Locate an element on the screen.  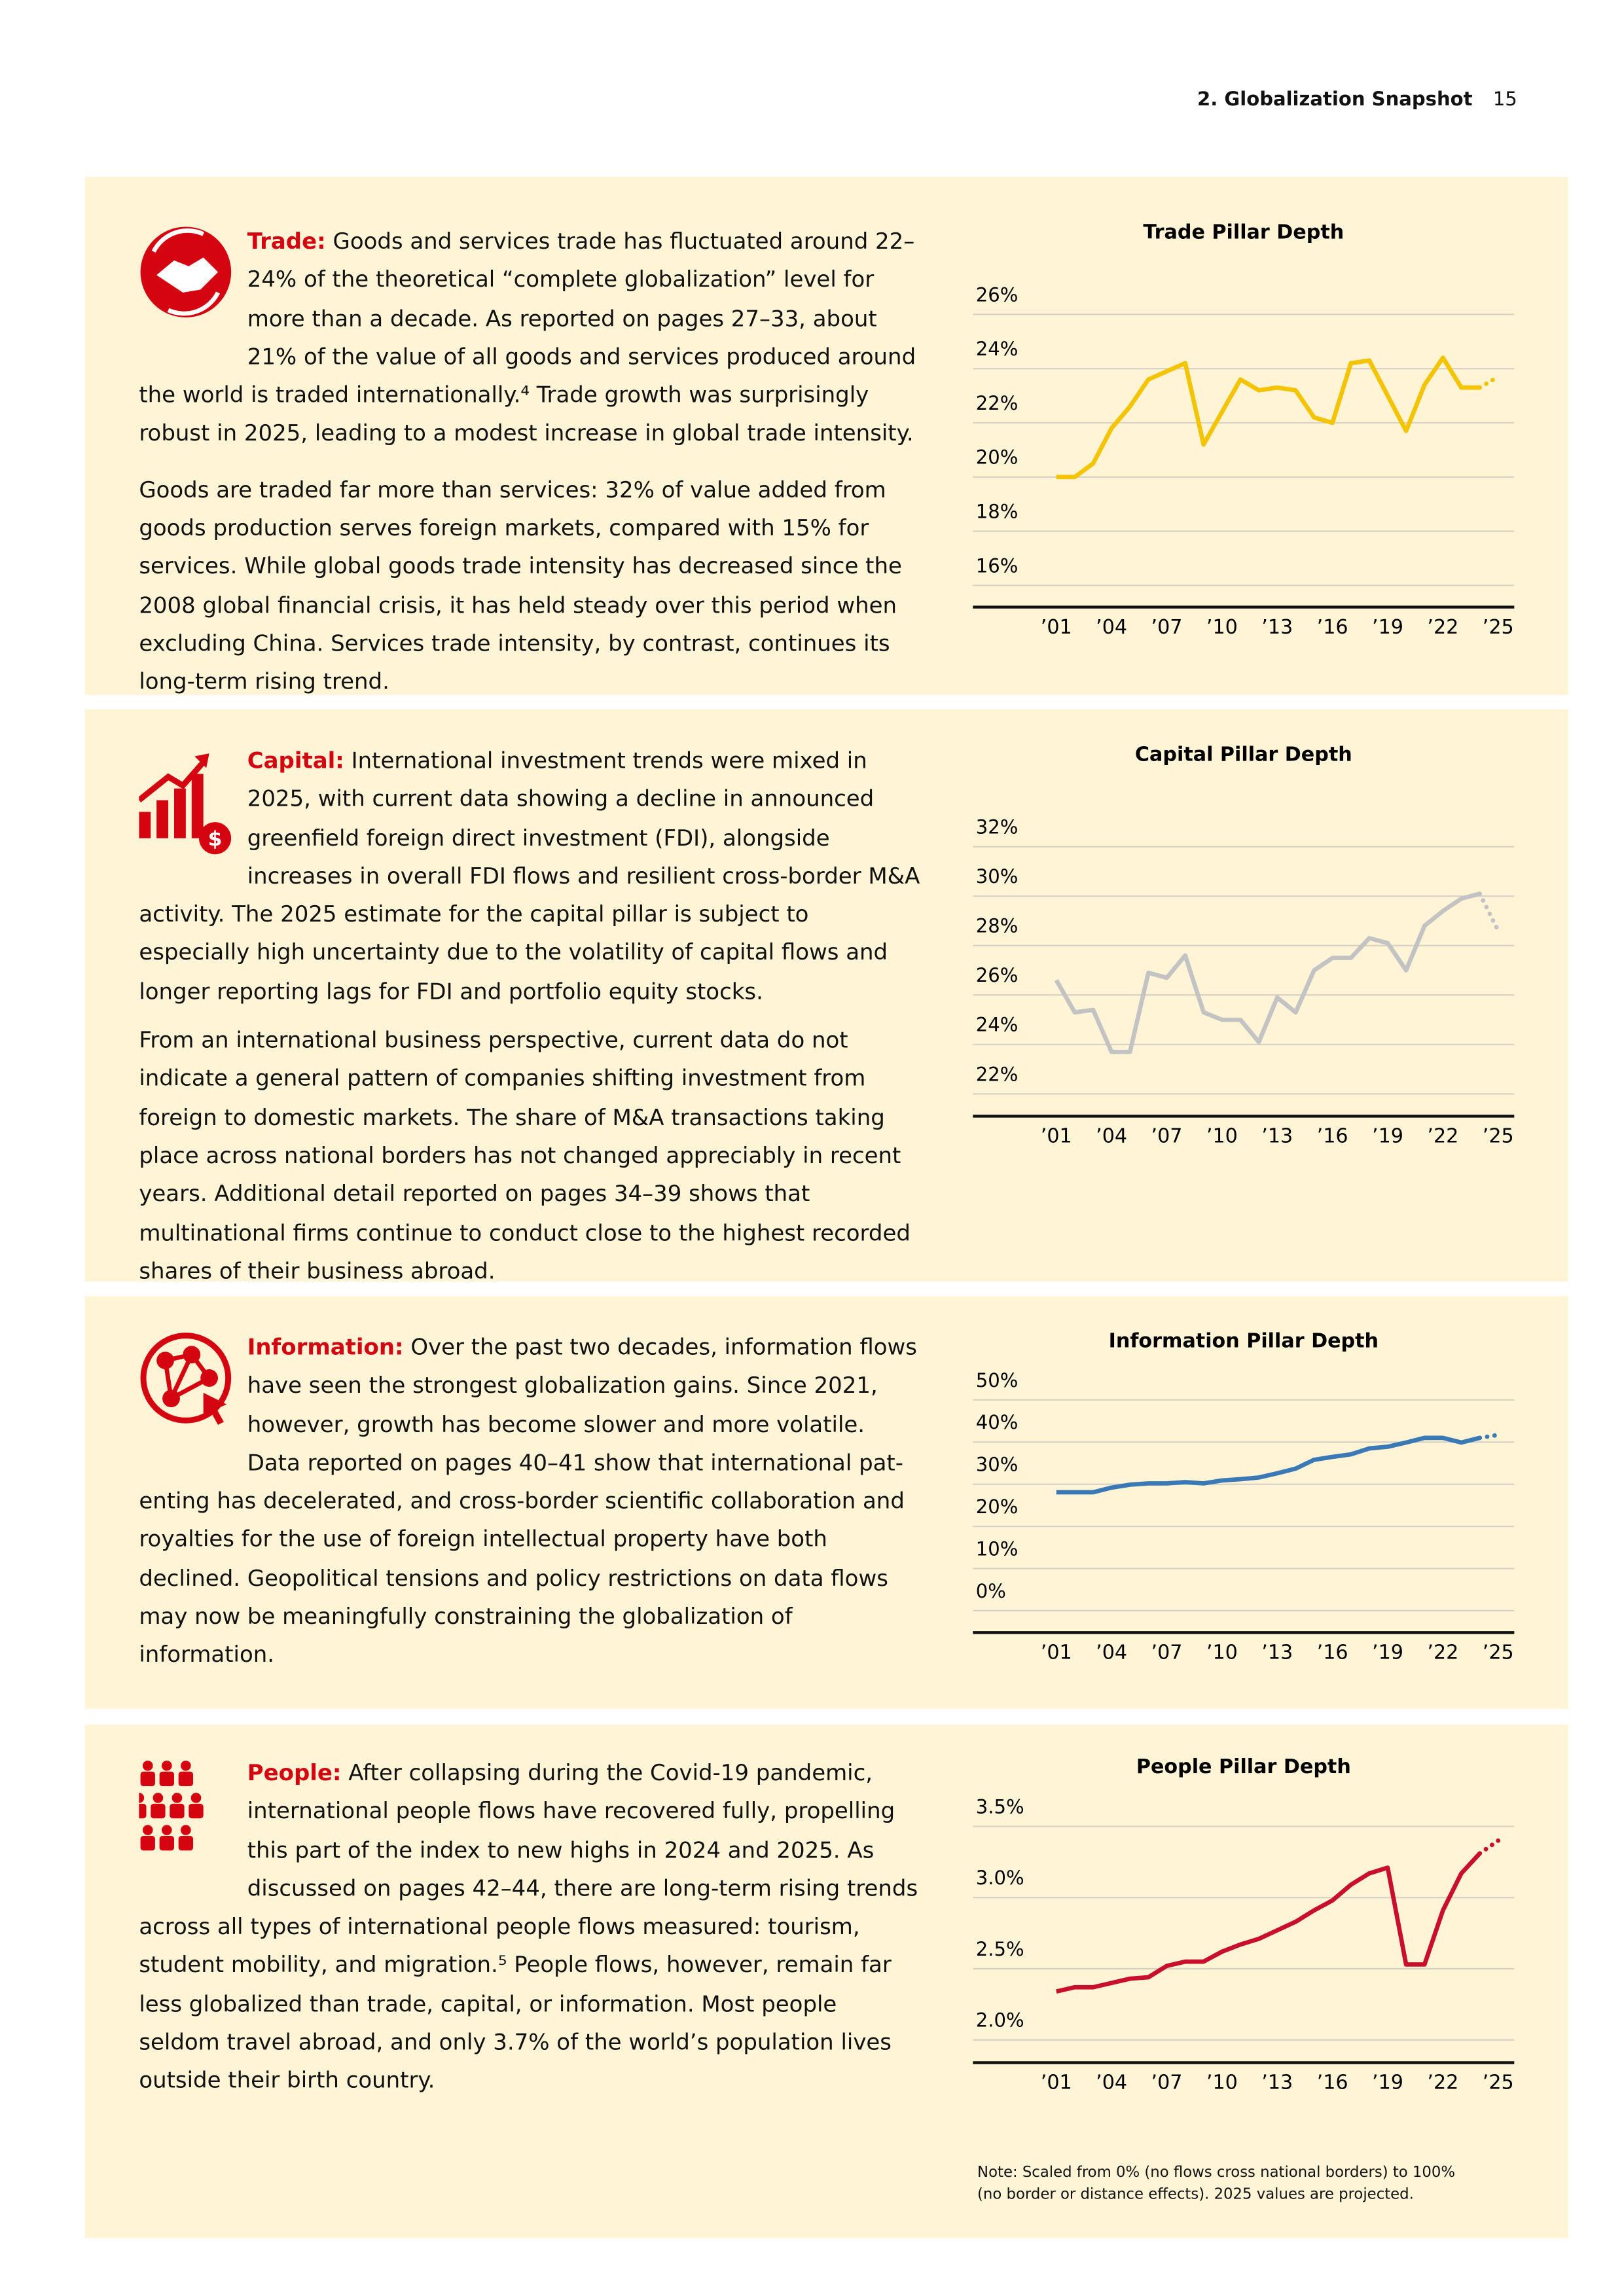
running-header: 2. Globalization Snapshot 15 is located at coordinates (1357, 100).